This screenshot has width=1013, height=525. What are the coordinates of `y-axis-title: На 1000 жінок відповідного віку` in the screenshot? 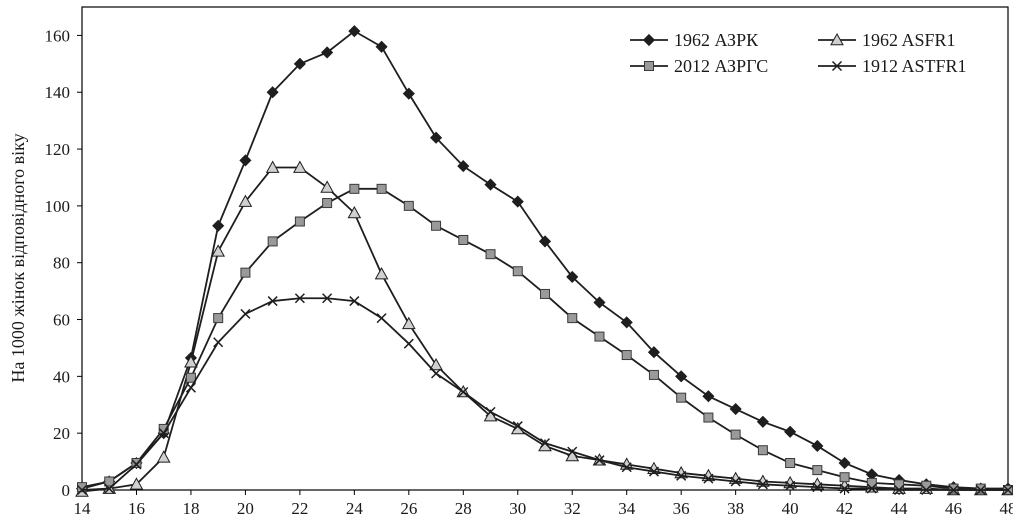 It's located at (18, 257).